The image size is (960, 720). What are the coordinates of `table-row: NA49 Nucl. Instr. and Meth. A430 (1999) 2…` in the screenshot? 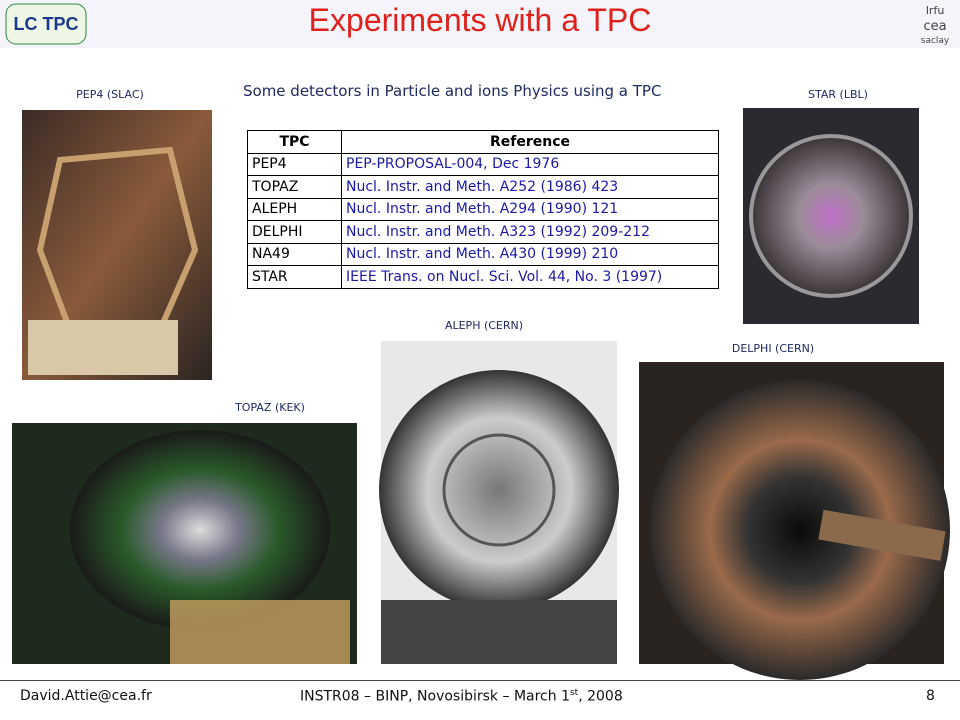 It's located at (483, 254).